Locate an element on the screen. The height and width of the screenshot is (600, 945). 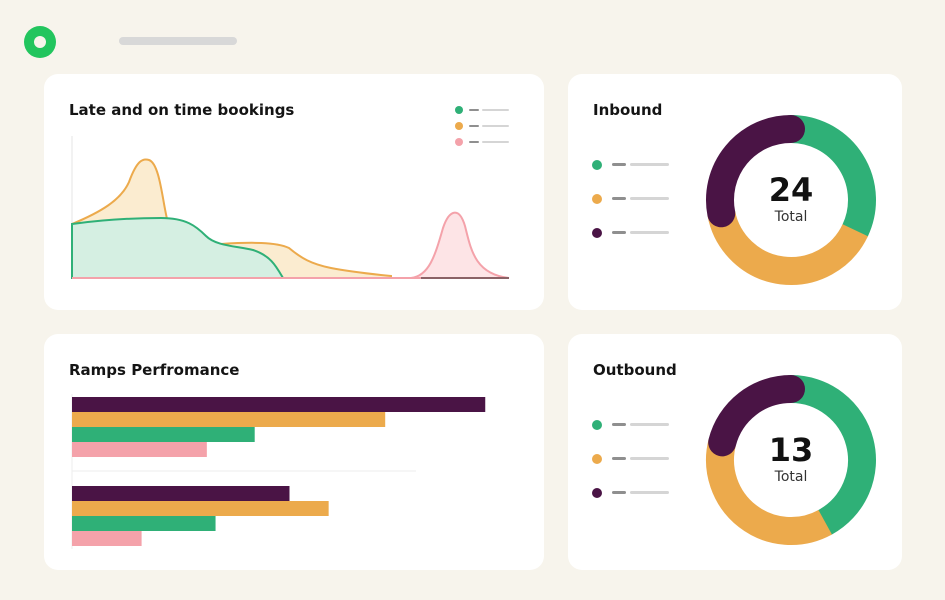
inbound-center: 24 Total is located at coordinates (791, 199).